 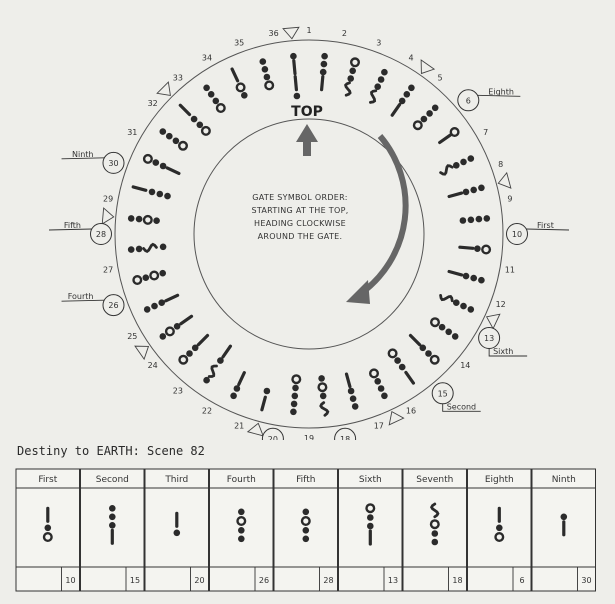 I want to click on position-number: 24, so click(x=153, y=365).